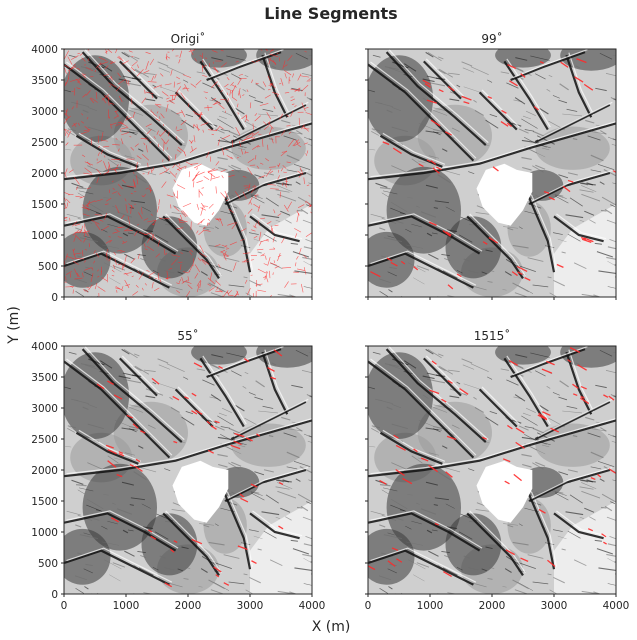  Describe the element at coordinates (48, 267) in the screenshot. I see `y-tick-label: 500` at that location.